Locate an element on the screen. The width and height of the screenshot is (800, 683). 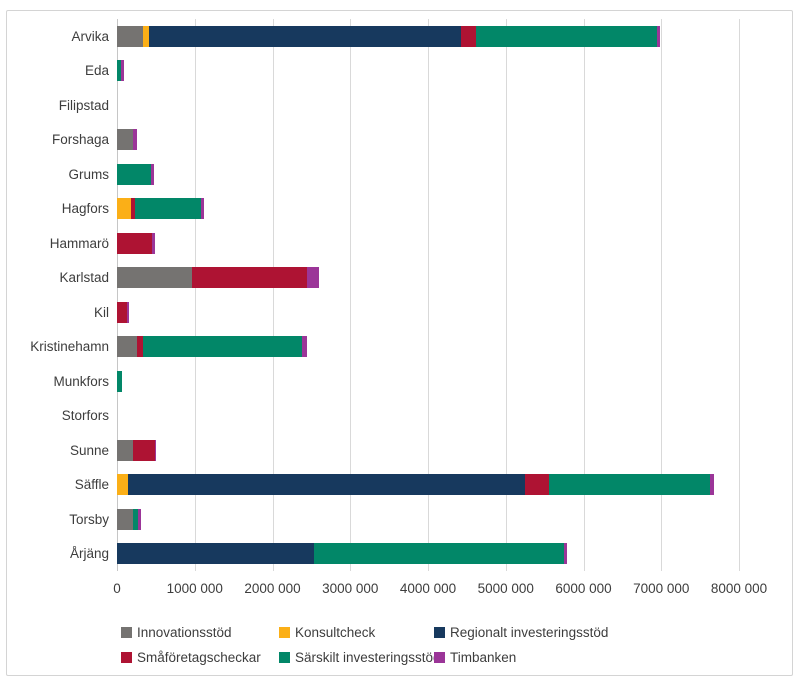
bar-row: Kil is located at coordinates (399, 312).